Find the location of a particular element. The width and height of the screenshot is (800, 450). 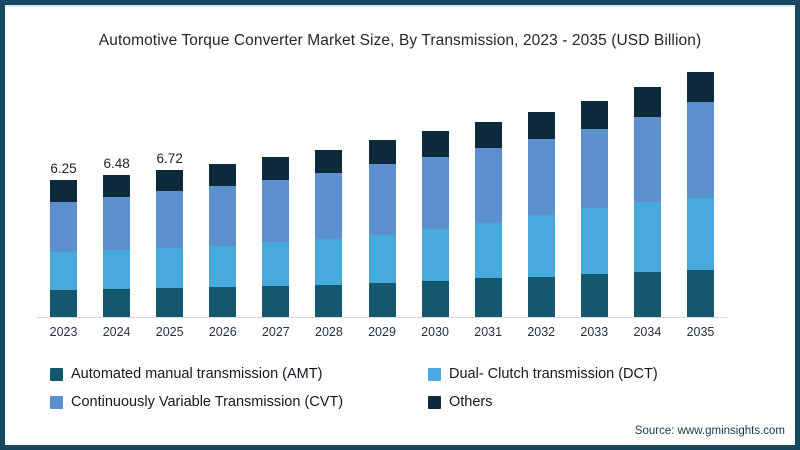

bar-segment-dct-2025 is located at coordinates (170, 267).